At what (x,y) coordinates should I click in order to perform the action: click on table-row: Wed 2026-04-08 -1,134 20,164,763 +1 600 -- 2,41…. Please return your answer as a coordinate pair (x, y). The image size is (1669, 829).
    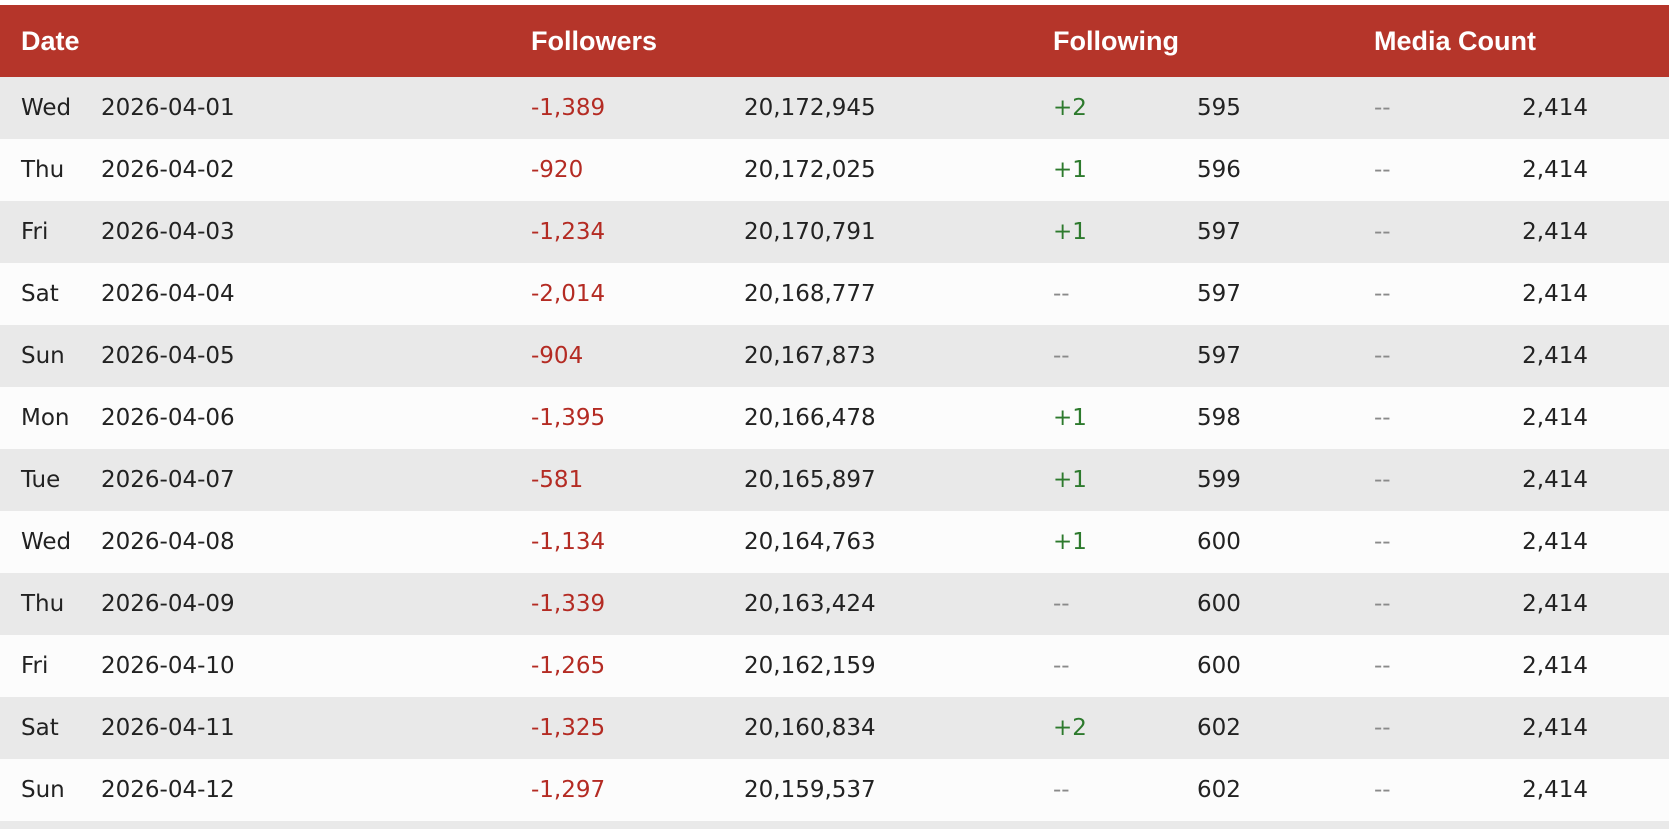
    Looking at the image, I should click on (834, 542).